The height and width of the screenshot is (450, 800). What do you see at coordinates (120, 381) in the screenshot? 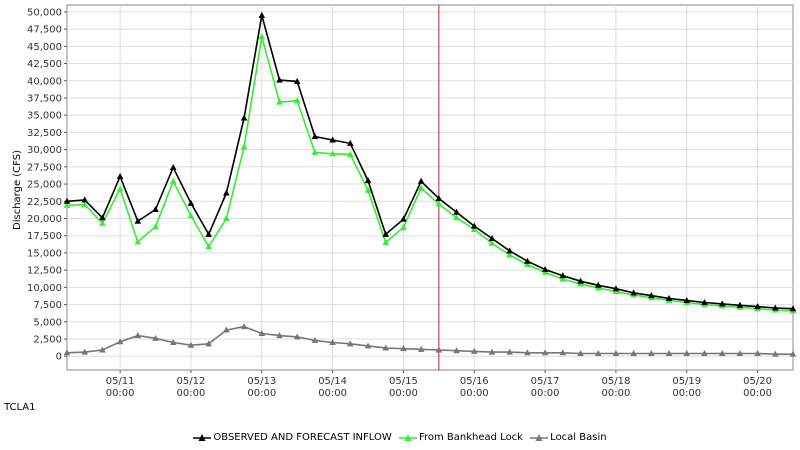
I see `x-tick-label-date: 05/11` at bounding box center [120, 381].